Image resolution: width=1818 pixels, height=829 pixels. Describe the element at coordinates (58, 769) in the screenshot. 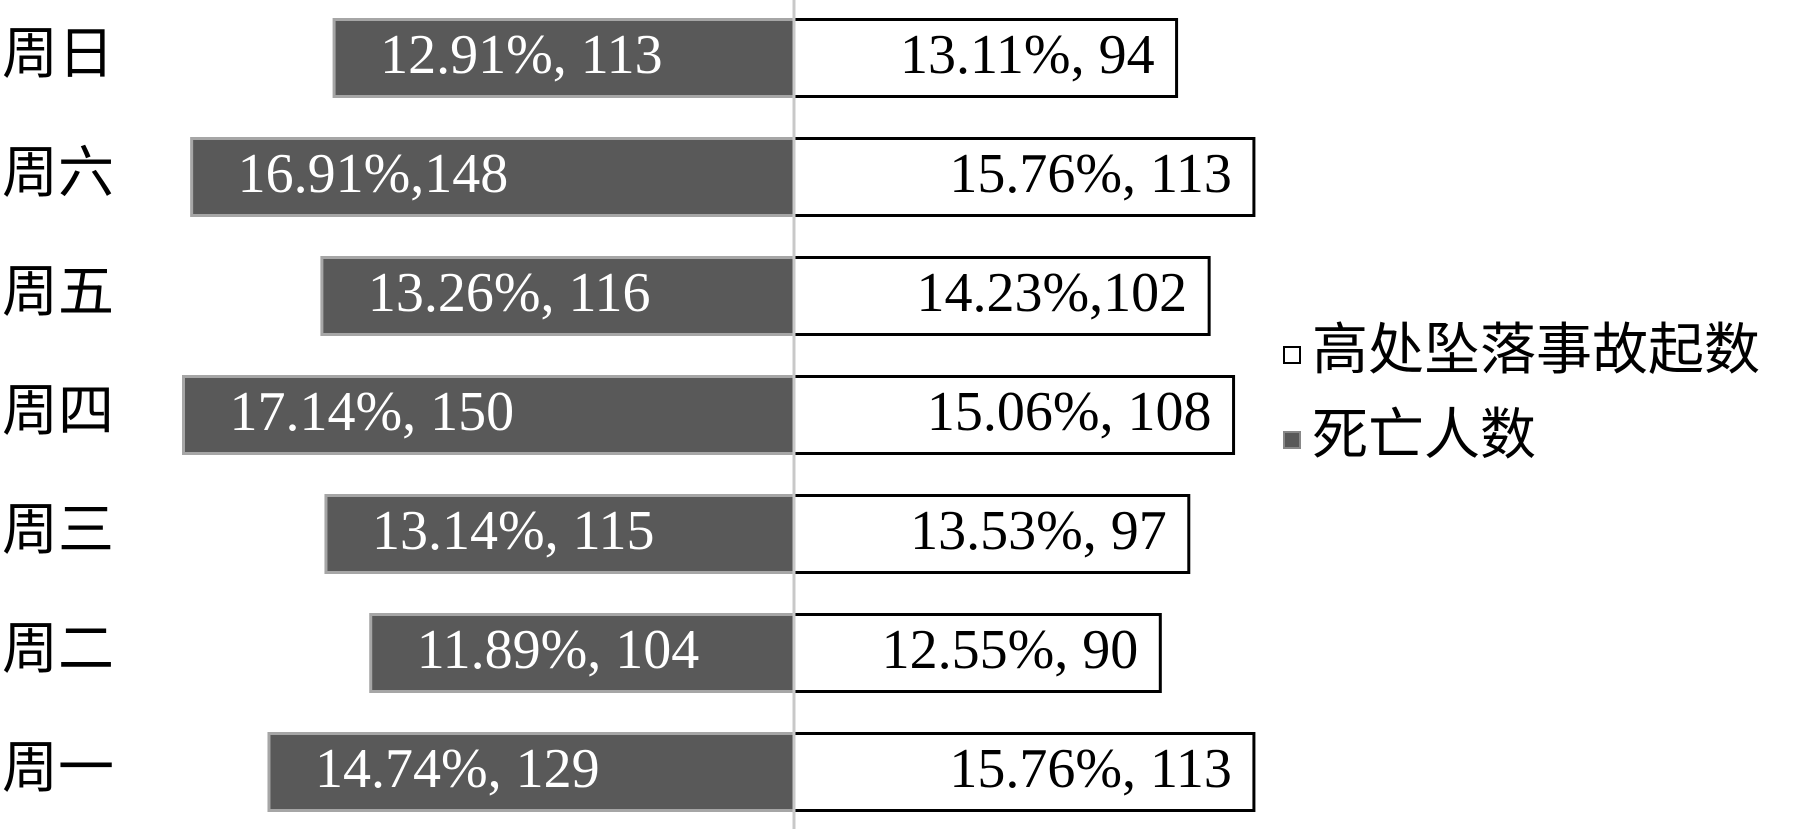

I see `category-label: 周一` at that location.